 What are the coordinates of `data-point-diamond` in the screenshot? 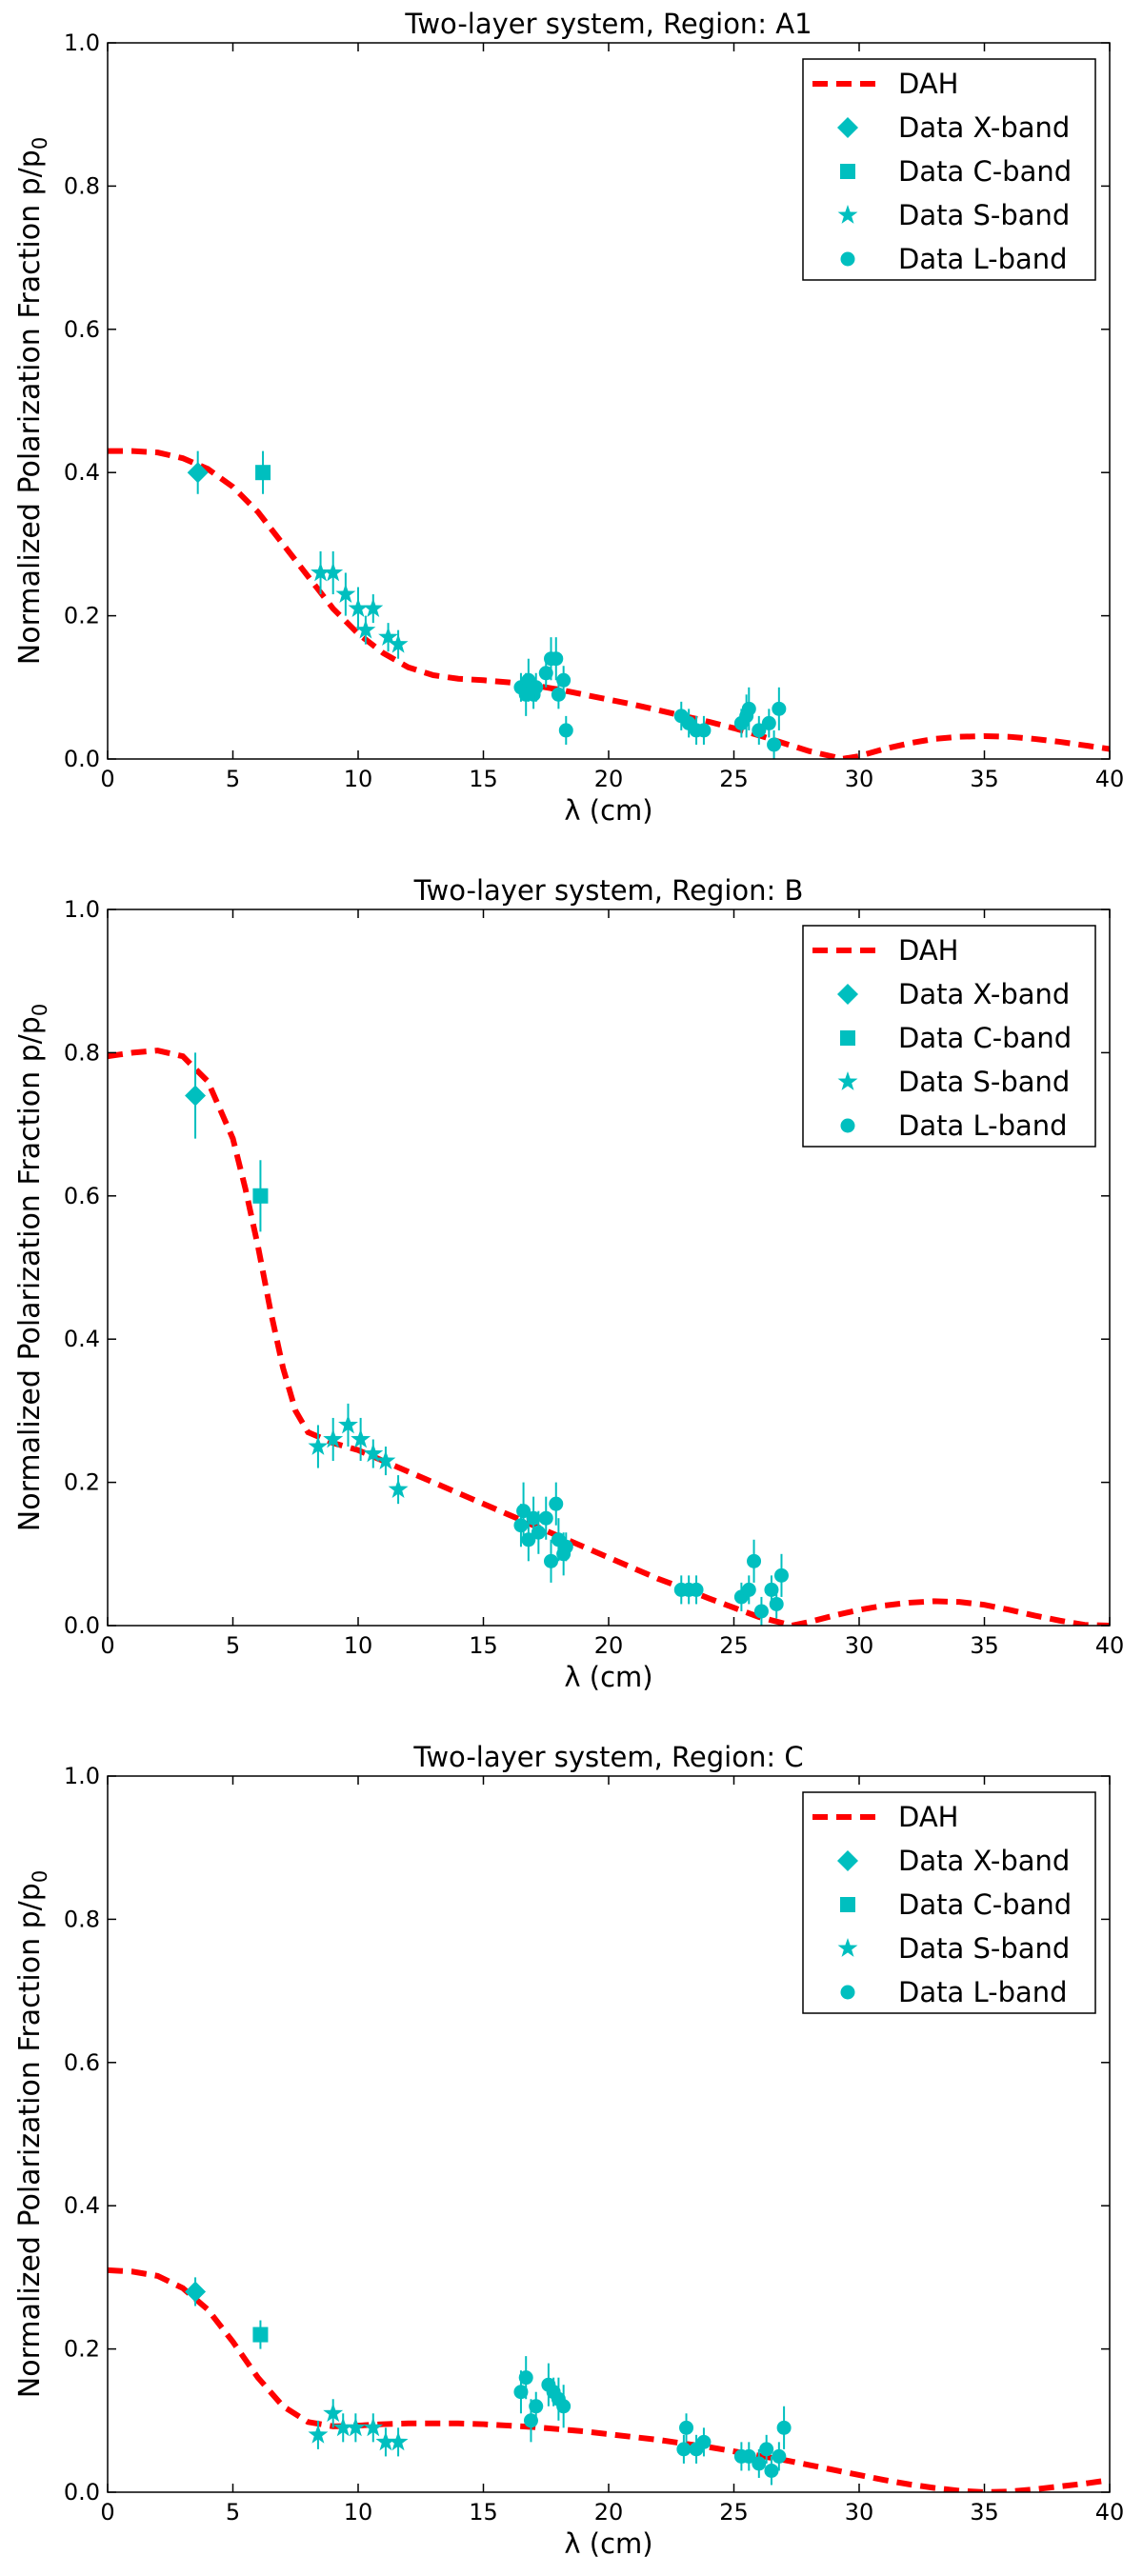 It's located at (196, 1096).